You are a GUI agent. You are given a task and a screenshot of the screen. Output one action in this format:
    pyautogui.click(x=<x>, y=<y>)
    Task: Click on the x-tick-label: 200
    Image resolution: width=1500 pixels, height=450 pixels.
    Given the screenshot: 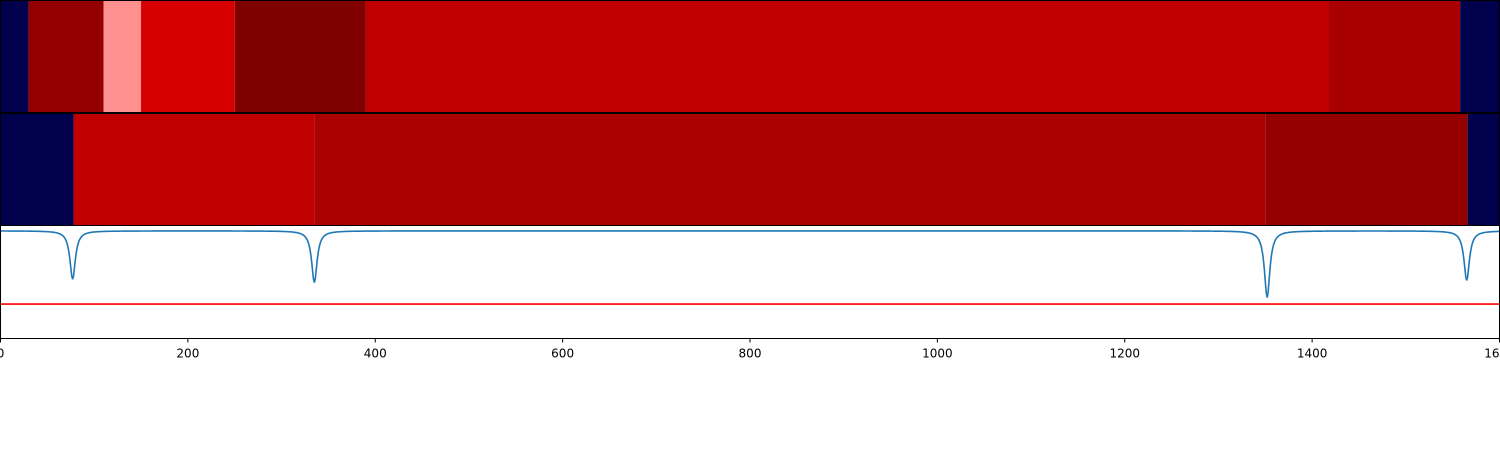 What is the action you would take?
    pyautogui.click(x=187, y=354)
    